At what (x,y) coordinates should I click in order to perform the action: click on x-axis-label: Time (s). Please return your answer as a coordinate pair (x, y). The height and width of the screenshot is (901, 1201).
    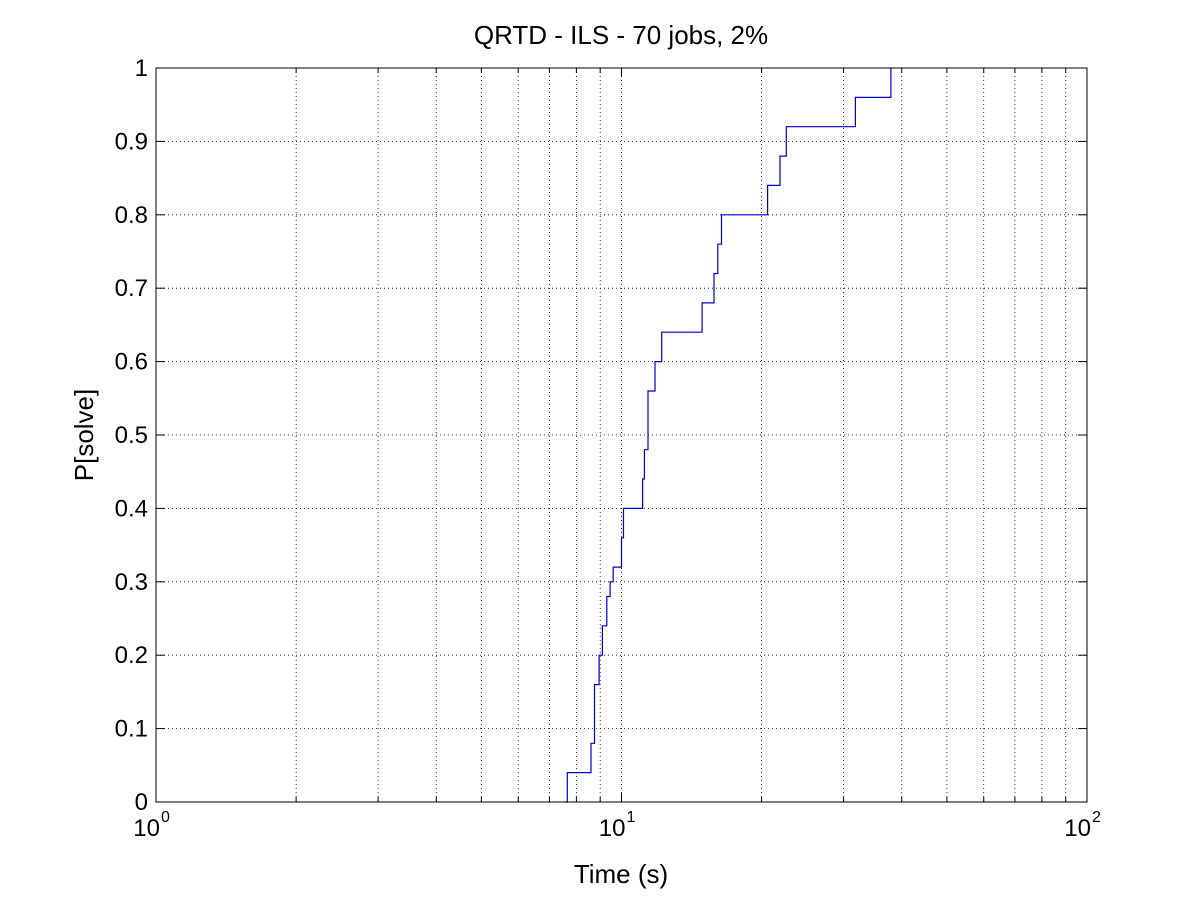
    Looking at the image, I should click on (621, 874).